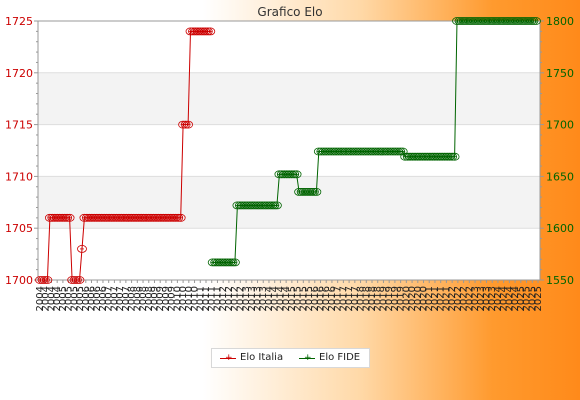 Image resolution: width=580 pixels, height=400 pixels. What do you see at coordinates (560, 176) in the screenshot?
I see `right-tick-label: 1650` at bounding box center [560, 176].